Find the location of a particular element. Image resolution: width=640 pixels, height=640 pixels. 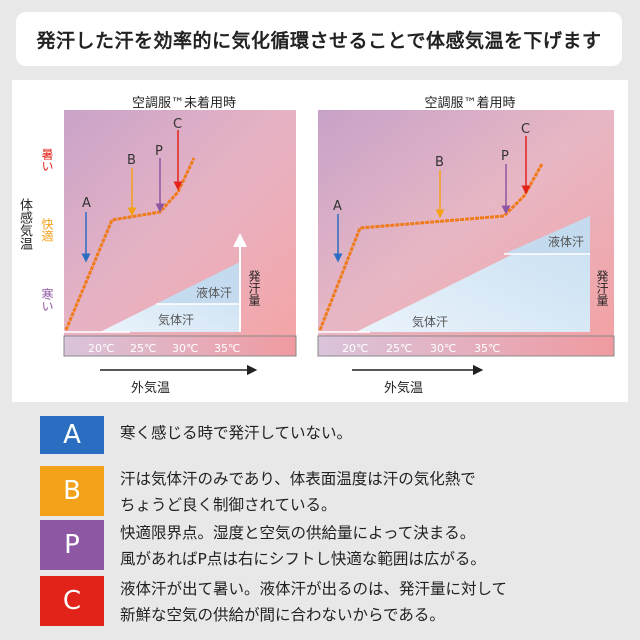

point-a-left: A is located at coordinates (86, 203).